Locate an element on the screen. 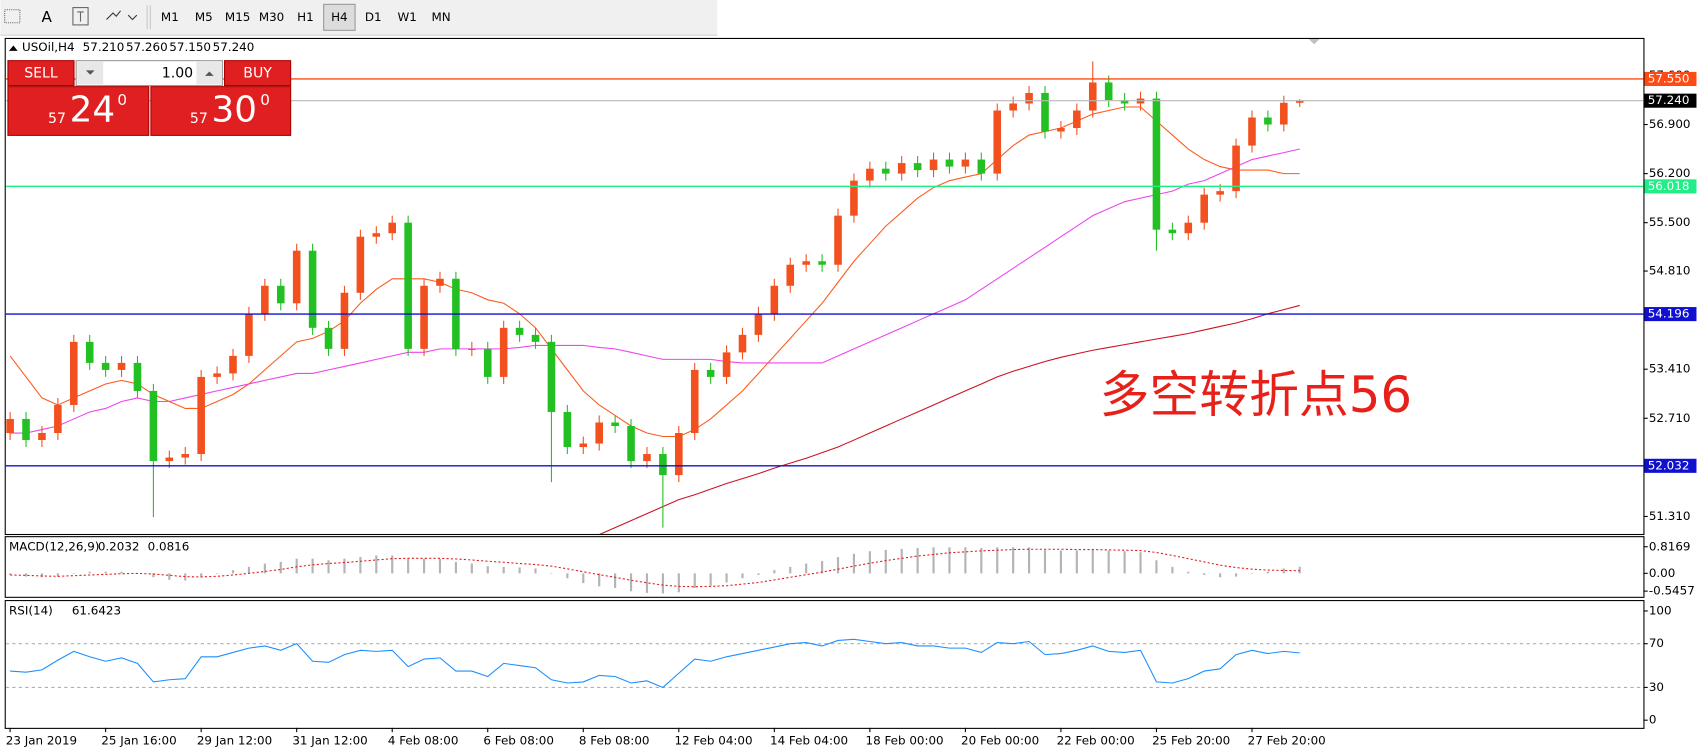  y-tick-label: 100 is located at coordinates (1660, 610).